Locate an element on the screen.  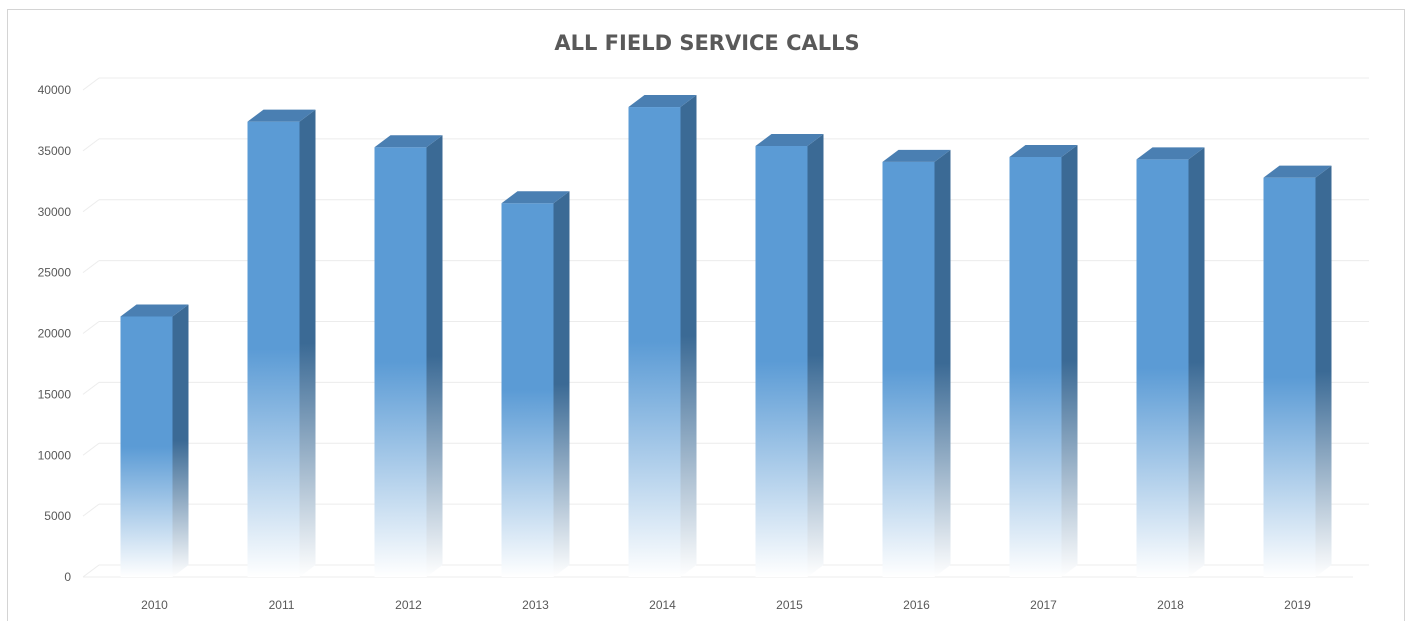
bar-2012 is located at coordinates (408, 356).